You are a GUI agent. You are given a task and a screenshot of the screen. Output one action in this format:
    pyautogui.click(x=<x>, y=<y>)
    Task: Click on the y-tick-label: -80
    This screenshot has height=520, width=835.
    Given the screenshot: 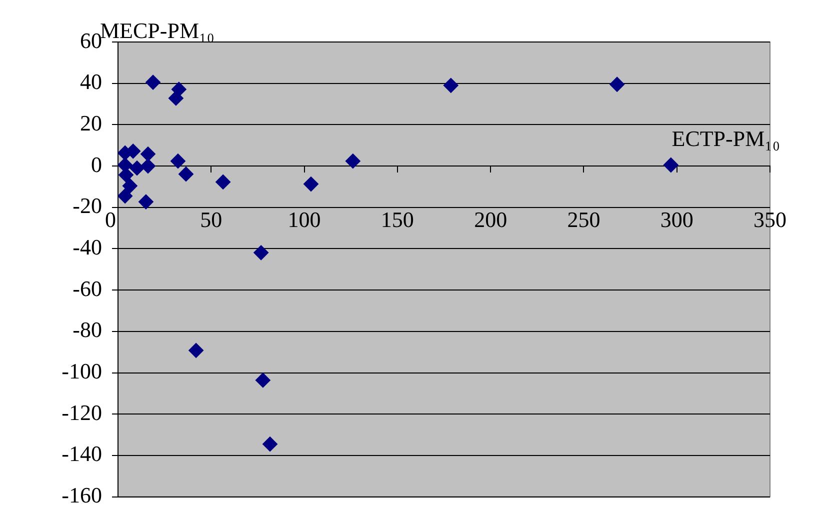 What is the action you would take?
    pyautogui.click(x=87, y=329)
    